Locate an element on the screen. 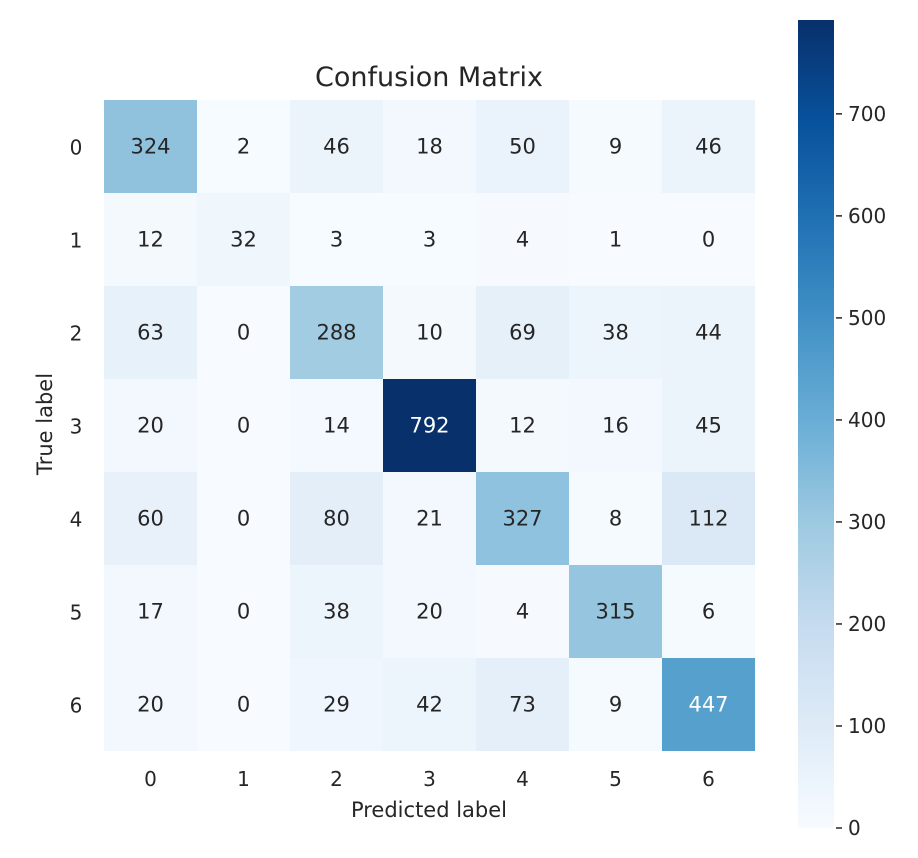 Image resolution: width=918 pixels, height=858 pixels. cell-value-label: 32 is located at coordinates (243, 240).